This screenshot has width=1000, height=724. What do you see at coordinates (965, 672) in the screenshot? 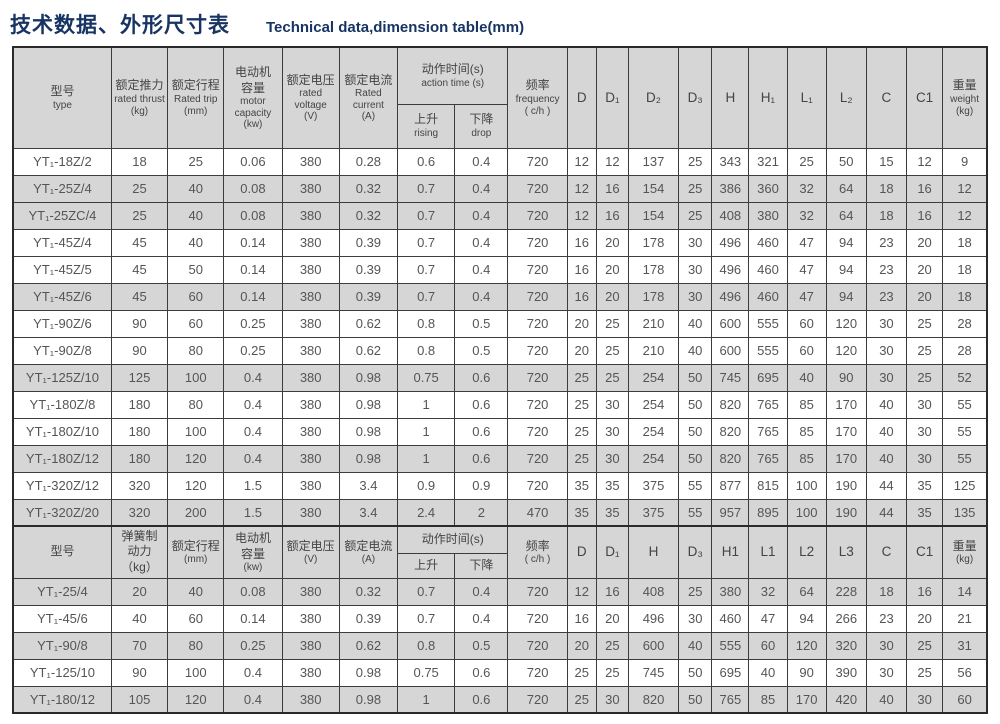
I see `cell: 56` at bounding box center [965, 672].